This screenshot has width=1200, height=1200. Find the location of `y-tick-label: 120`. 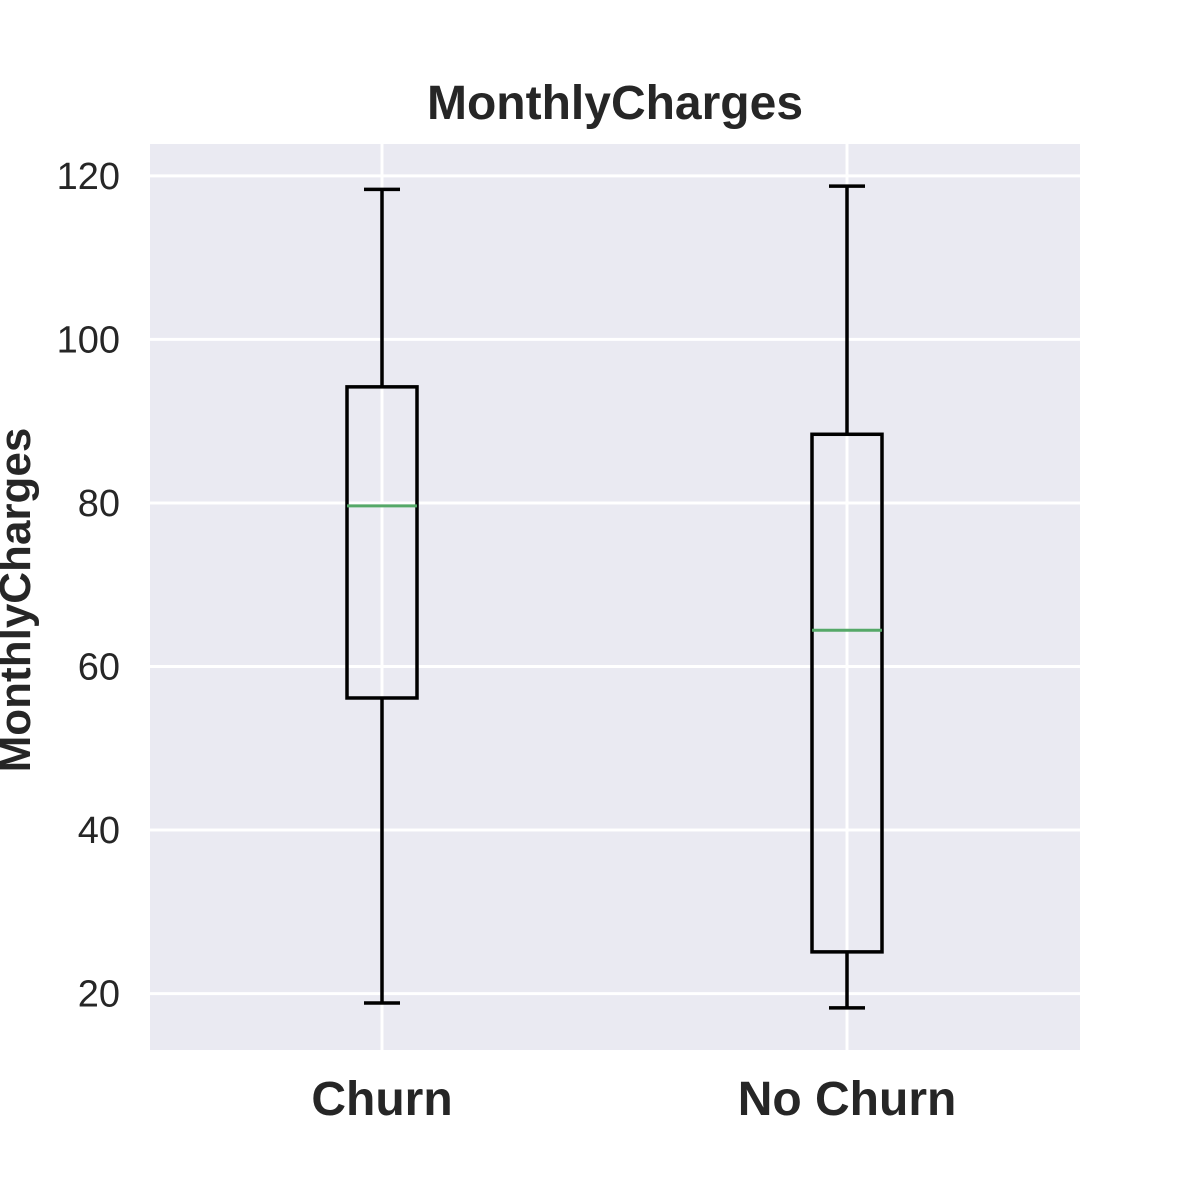

y-tick-label: 120 is located at coordinates (88, 177).